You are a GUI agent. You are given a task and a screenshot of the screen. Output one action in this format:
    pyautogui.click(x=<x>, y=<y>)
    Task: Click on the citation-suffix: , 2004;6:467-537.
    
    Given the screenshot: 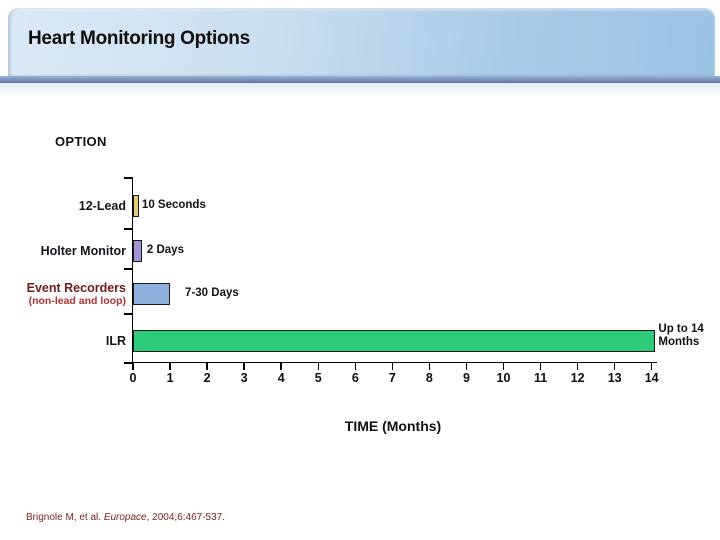 What is the action you would take?
    pyautogui.click(x=186, y=517)
    